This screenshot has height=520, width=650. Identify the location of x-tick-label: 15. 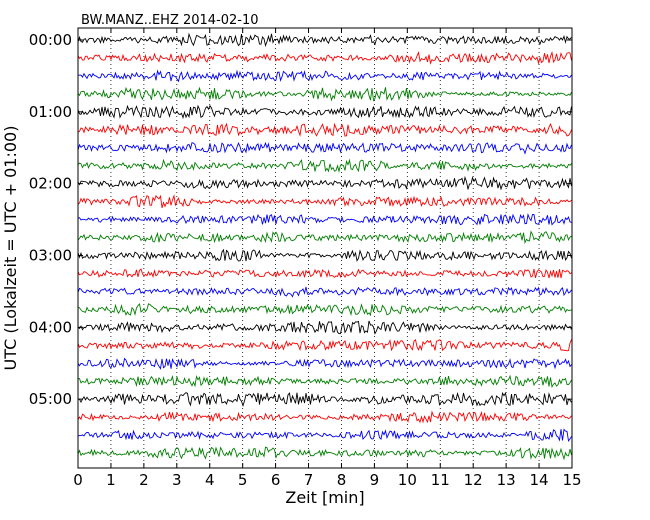
(571, 480).